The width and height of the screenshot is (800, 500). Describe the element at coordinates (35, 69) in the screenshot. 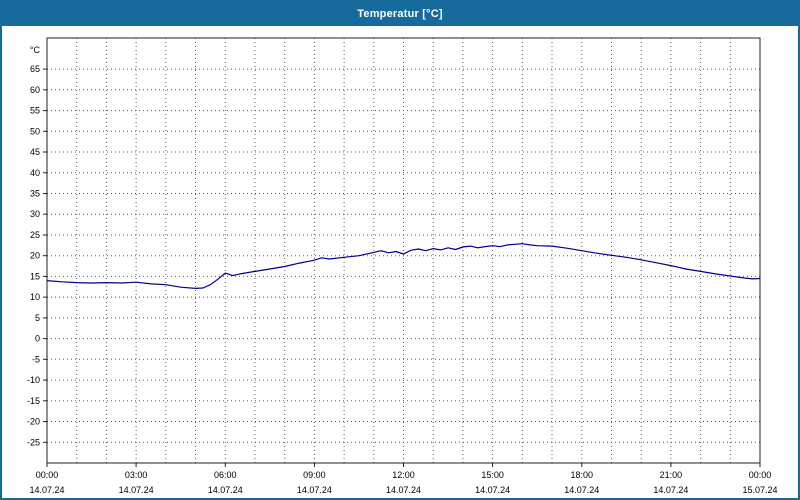

I see `svg-text: 65` at that location.